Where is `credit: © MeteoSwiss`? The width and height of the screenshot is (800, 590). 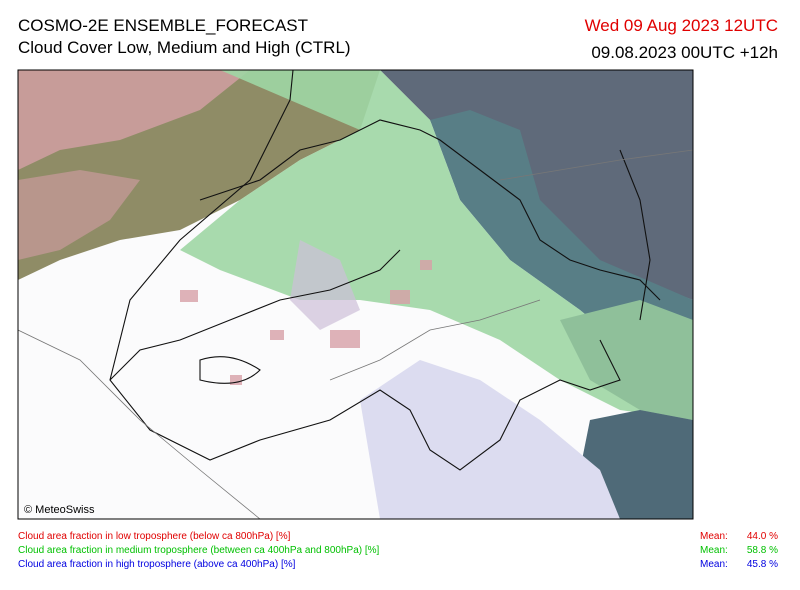
credit: © MeteoSwiss is located at coordinates (59, 510).